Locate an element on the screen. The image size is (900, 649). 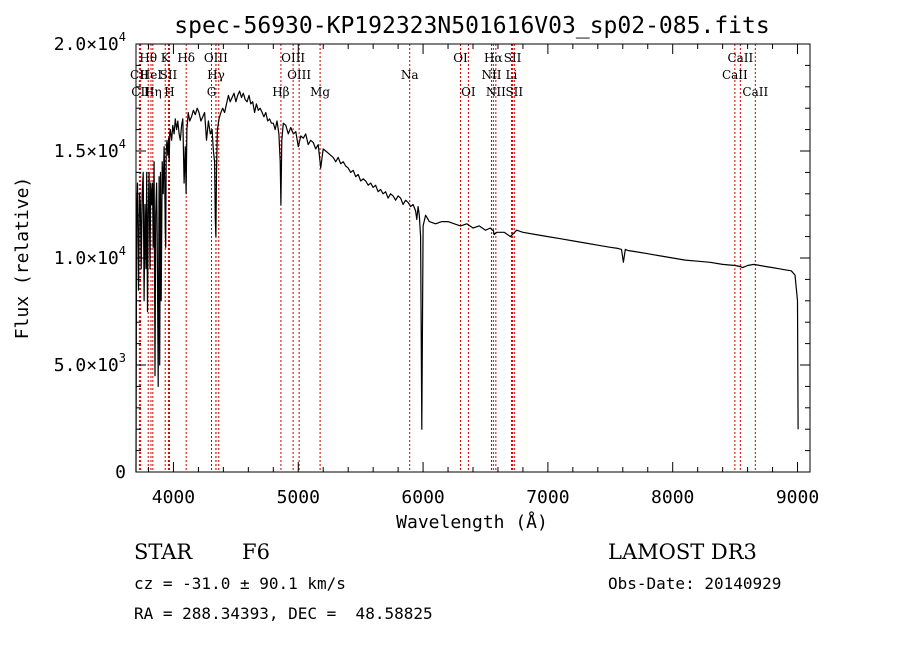
y-tick-label: 0 is located at coordinates (120, 472).